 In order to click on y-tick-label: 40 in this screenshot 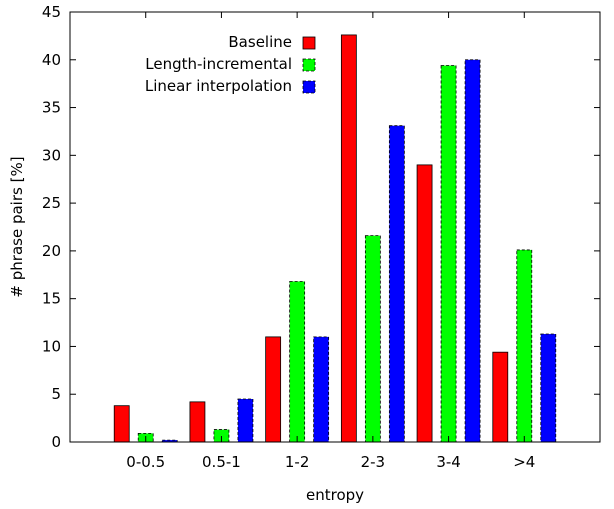, I will do `click(51, 60)`.